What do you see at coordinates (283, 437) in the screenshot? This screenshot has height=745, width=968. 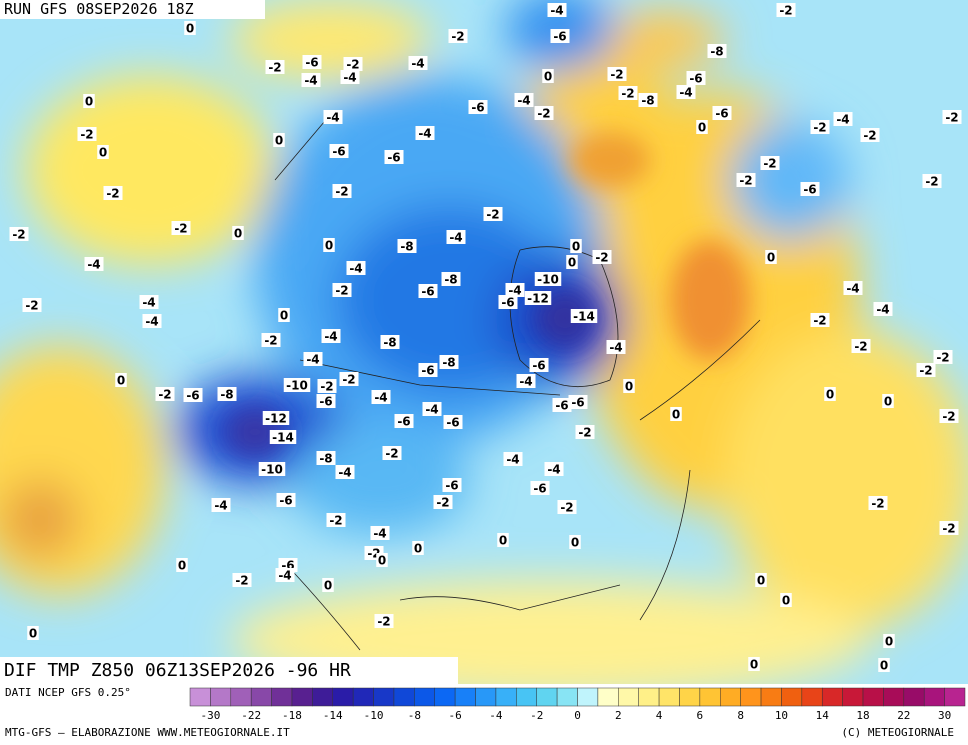 I see `contour-label: -14` at bounding box center [283, 437].